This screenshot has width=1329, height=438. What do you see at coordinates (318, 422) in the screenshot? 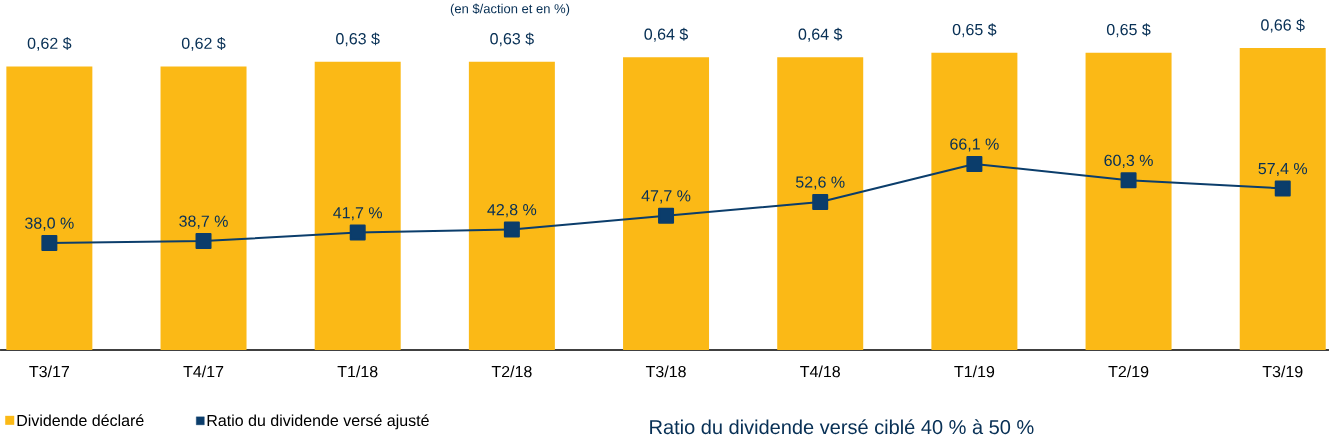
I see `legend-label: Ratio du dividende versé ajusté` at bounding box center [318, 422].